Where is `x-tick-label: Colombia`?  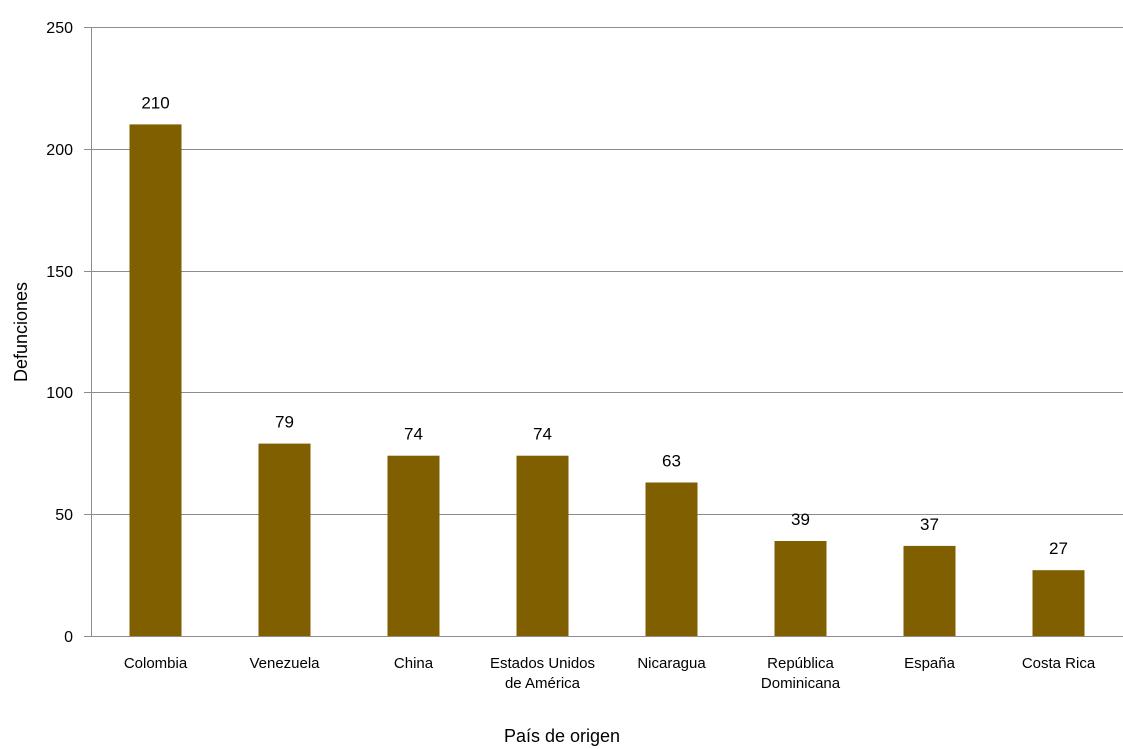 x-tick-label: Colombia is located at coordinates (156, 663).